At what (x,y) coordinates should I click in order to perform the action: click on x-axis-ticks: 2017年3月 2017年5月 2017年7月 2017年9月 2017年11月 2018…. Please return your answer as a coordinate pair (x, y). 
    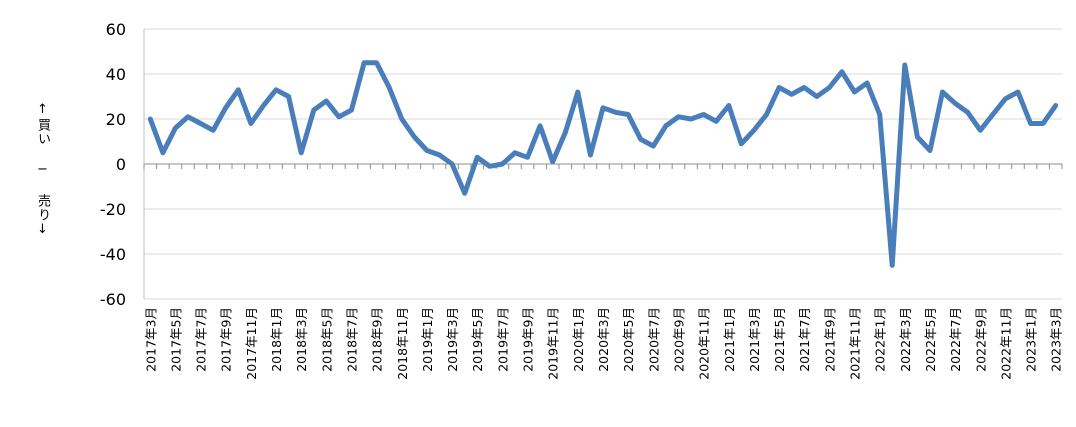
    Looking at the image, I should click on (603, 343).